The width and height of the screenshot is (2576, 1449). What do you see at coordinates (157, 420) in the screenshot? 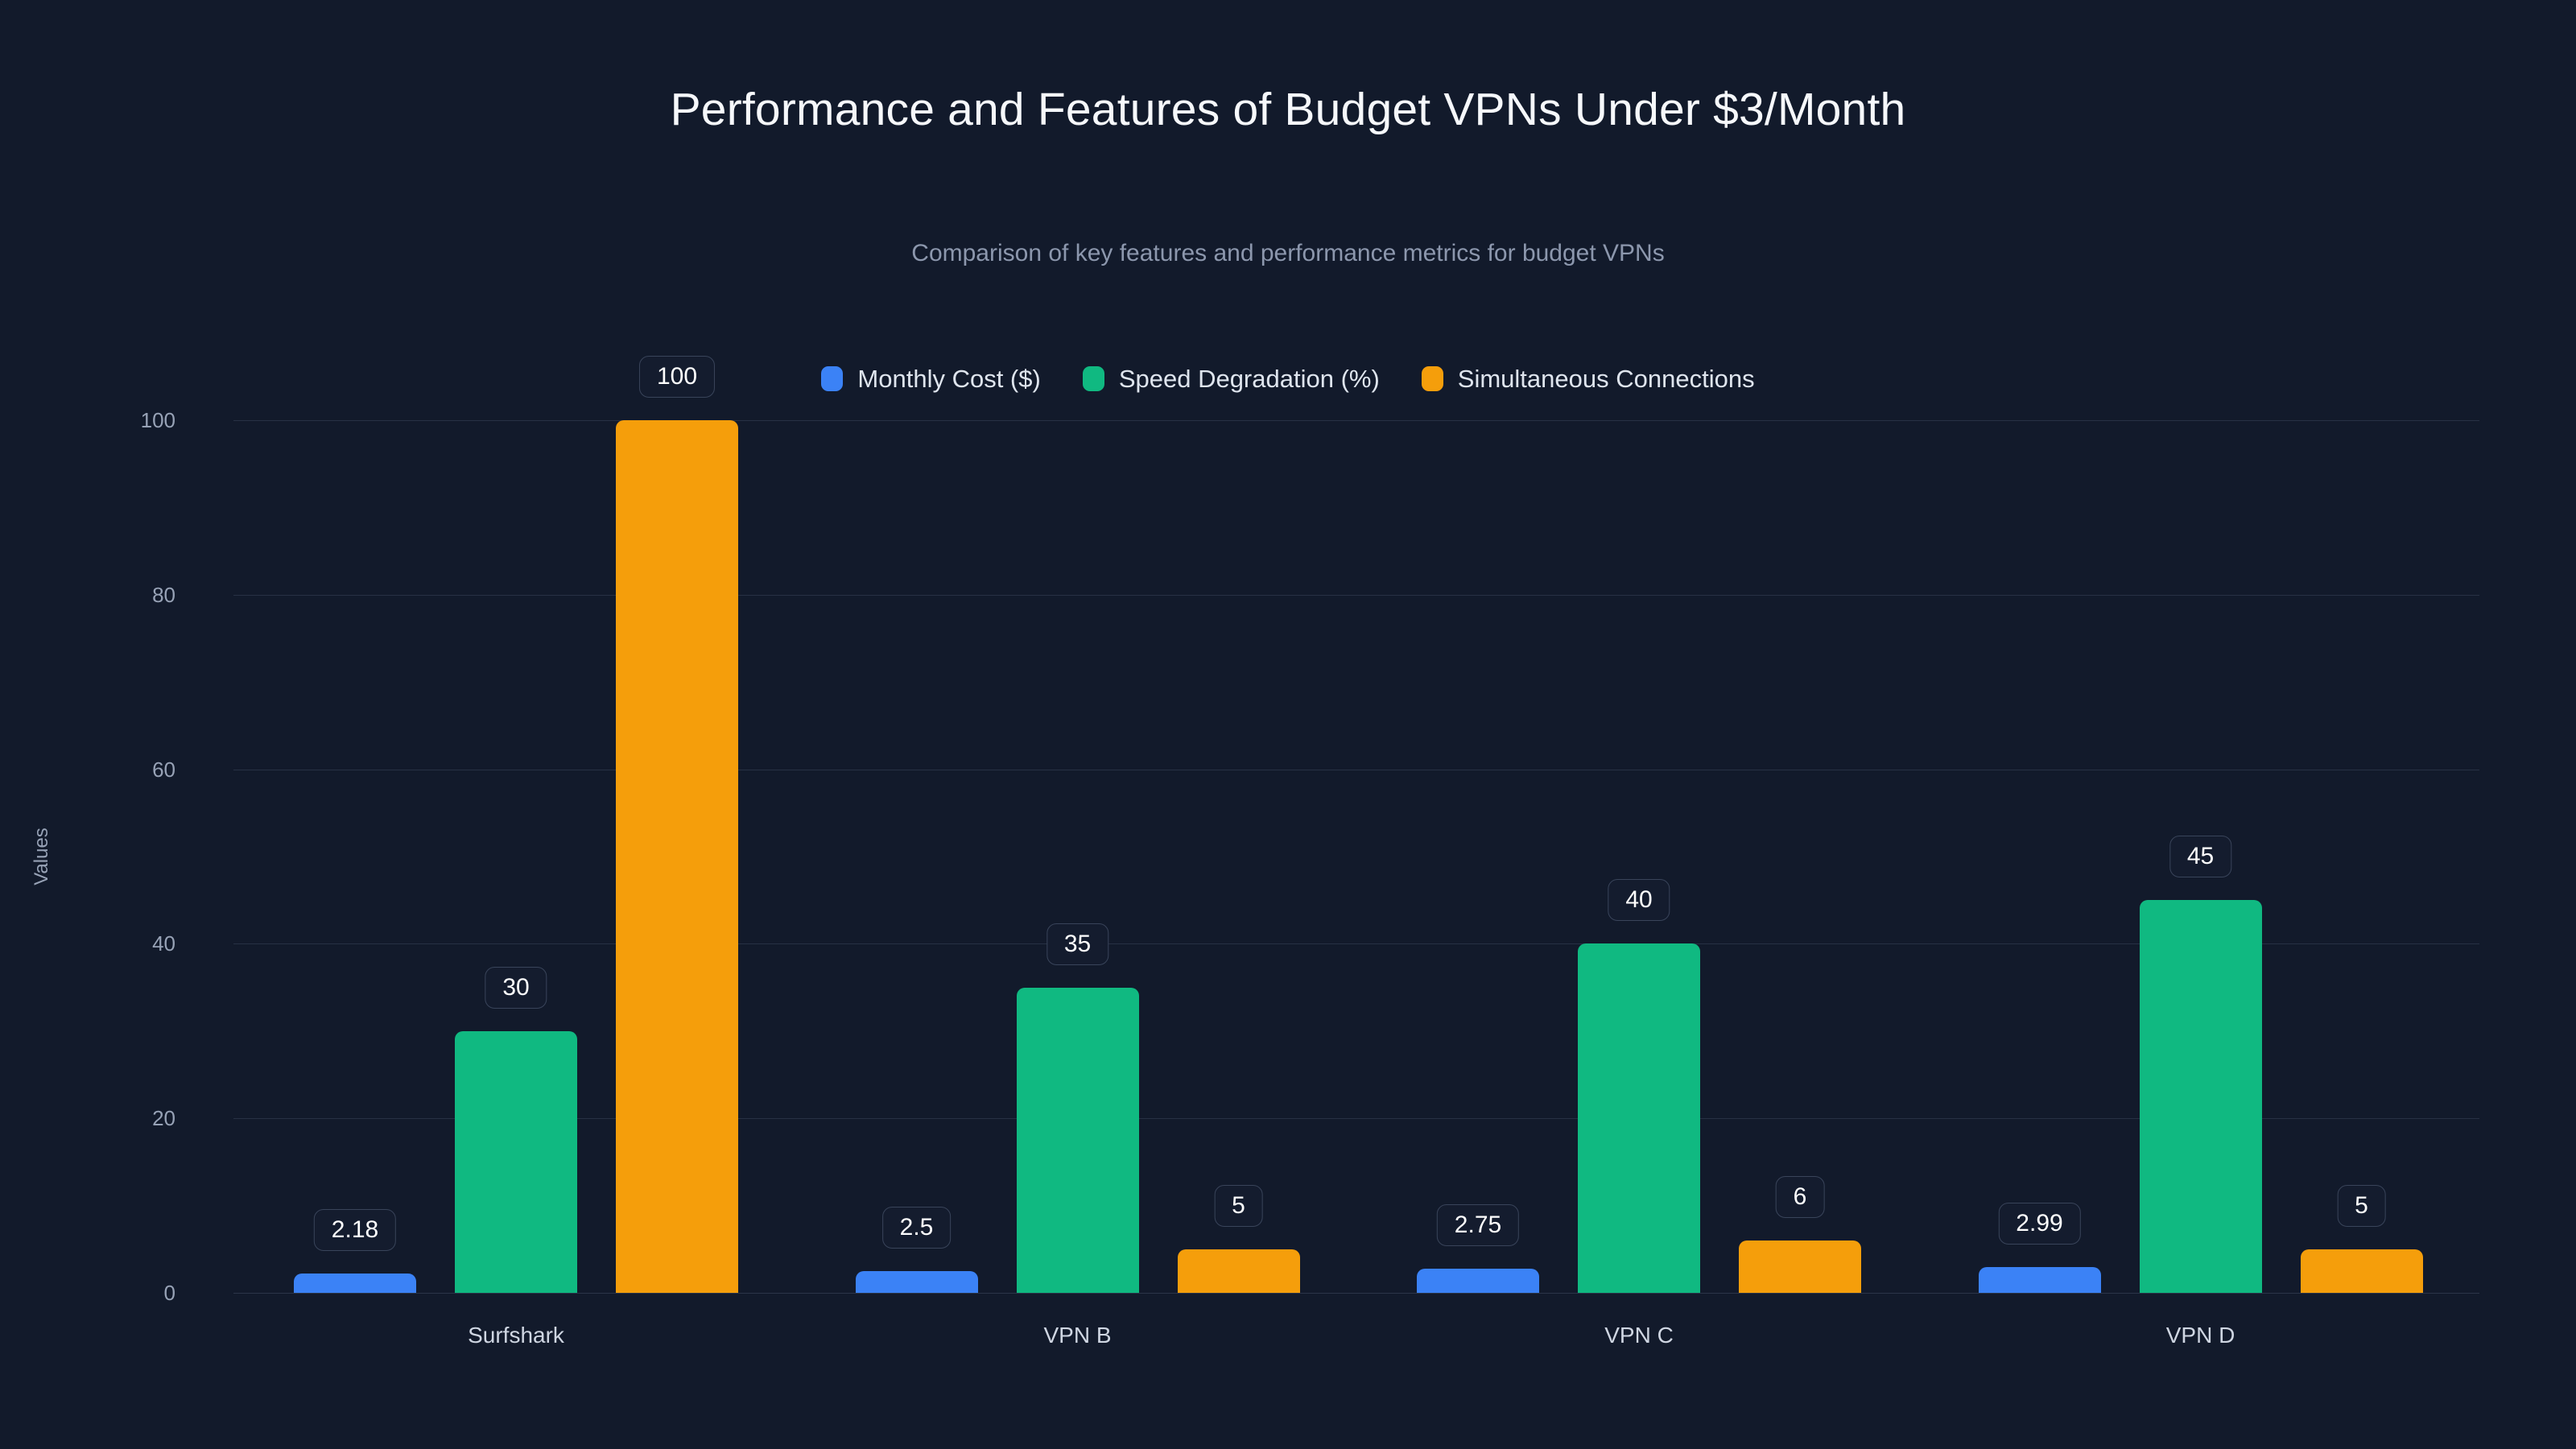
I see `y-axis-tick-label: 100` at bounding box center [157, 420].